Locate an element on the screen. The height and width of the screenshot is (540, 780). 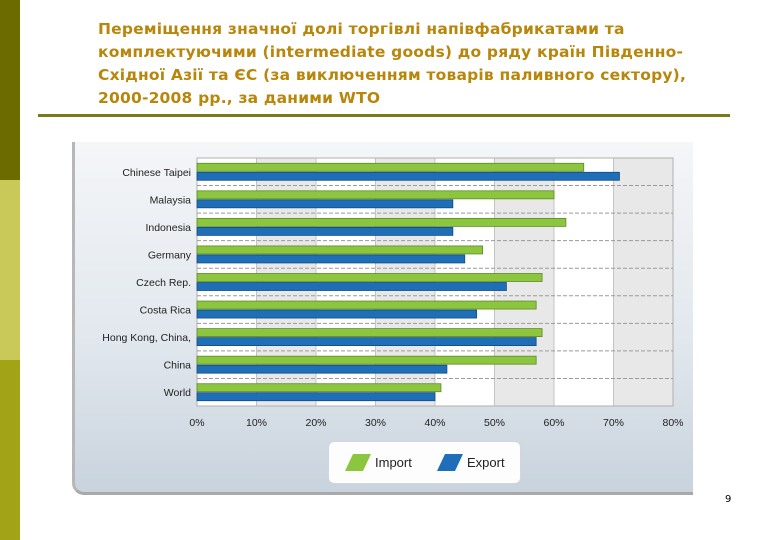
import-legend-label: Import is located at coordinates (393, 462).